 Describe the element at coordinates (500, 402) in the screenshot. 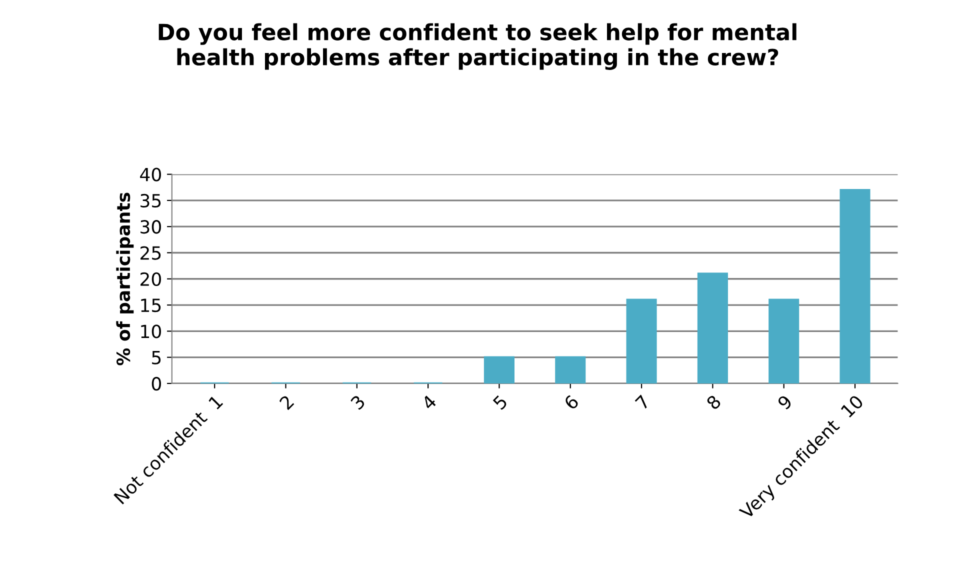

I see `x-tick-label: 5` at that location.